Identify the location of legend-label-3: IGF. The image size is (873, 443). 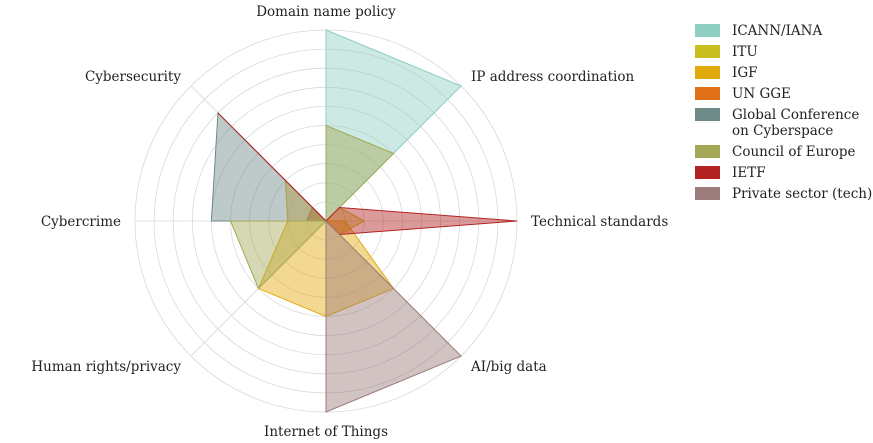
(744, 73).